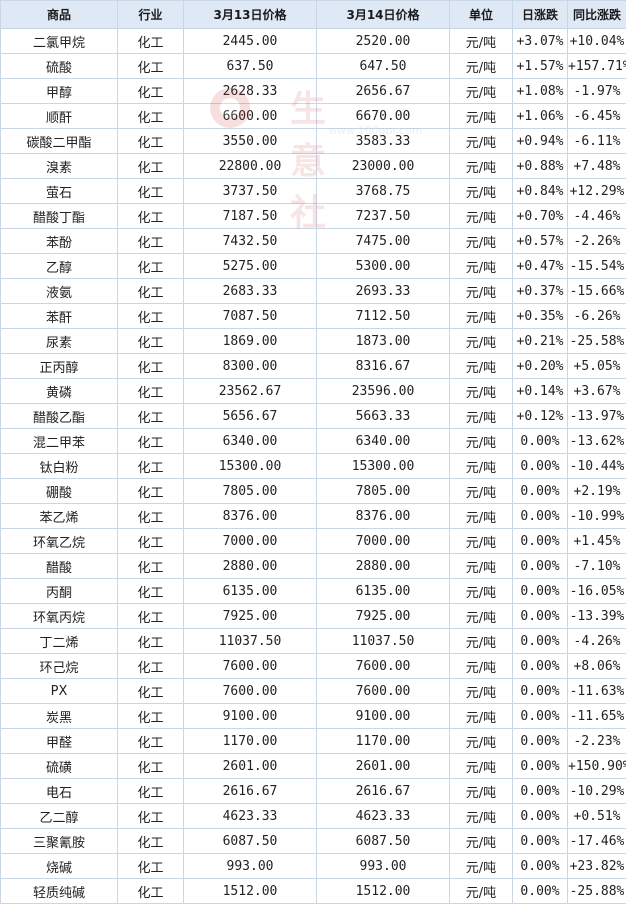 This screenshot has height=904, width=626. What do you see at coordinates (383, 716) in the screenshot?
I see `price-mar14-cell: 9100.00` at bounding box center [383, 716].